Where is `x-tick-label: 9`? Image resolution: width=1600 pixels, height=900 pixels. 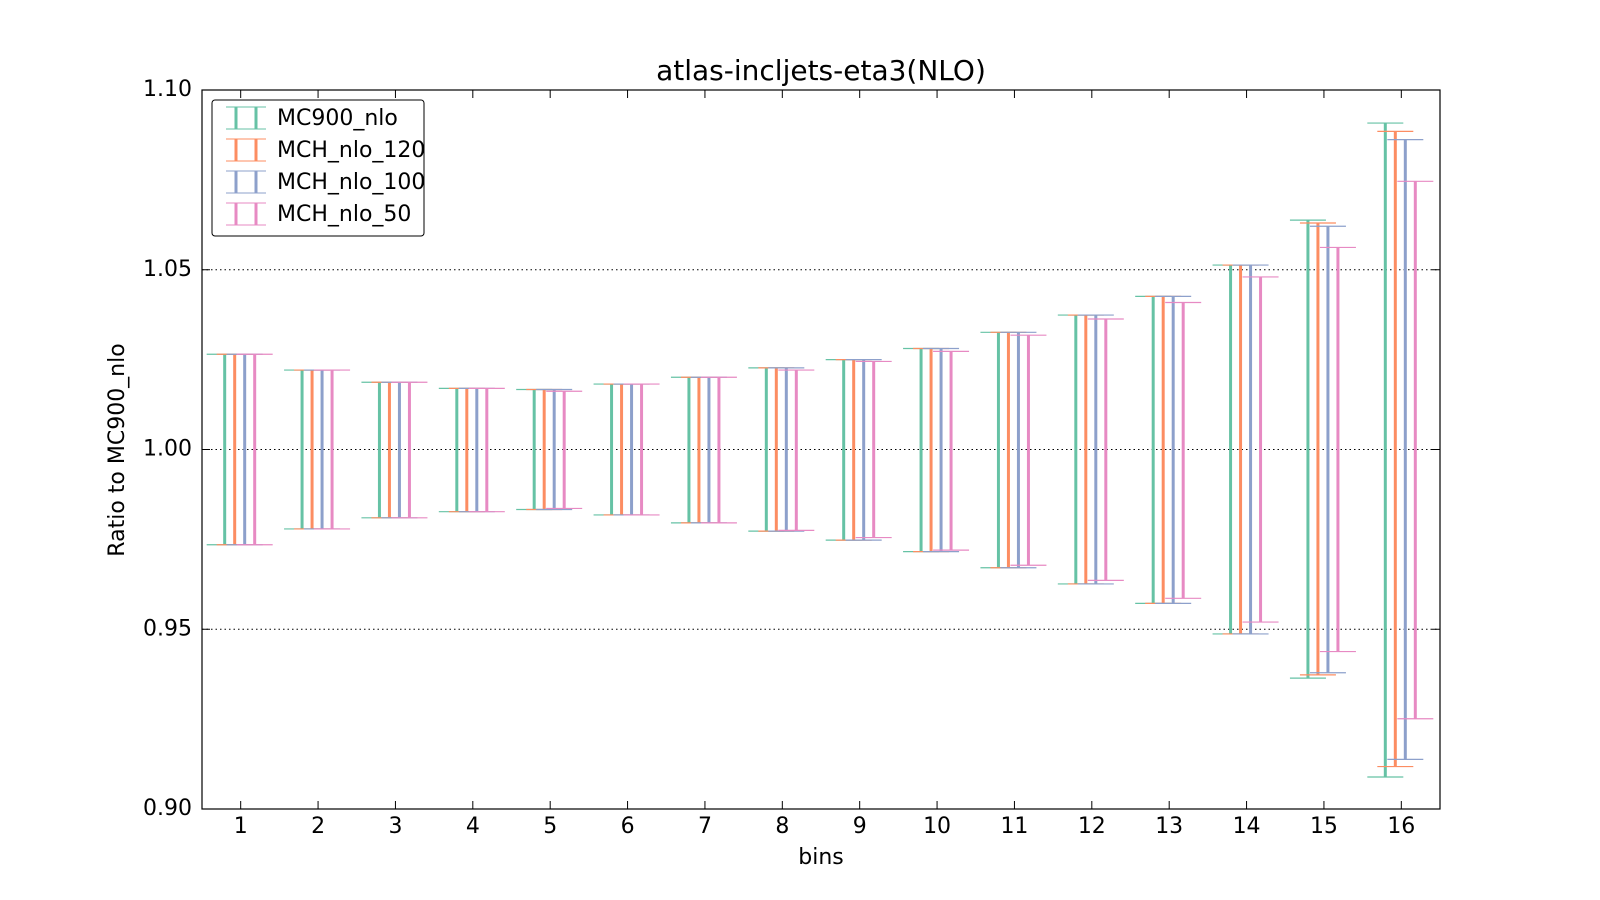
x-tick-label: 9 is located at coordinates (860, 826).